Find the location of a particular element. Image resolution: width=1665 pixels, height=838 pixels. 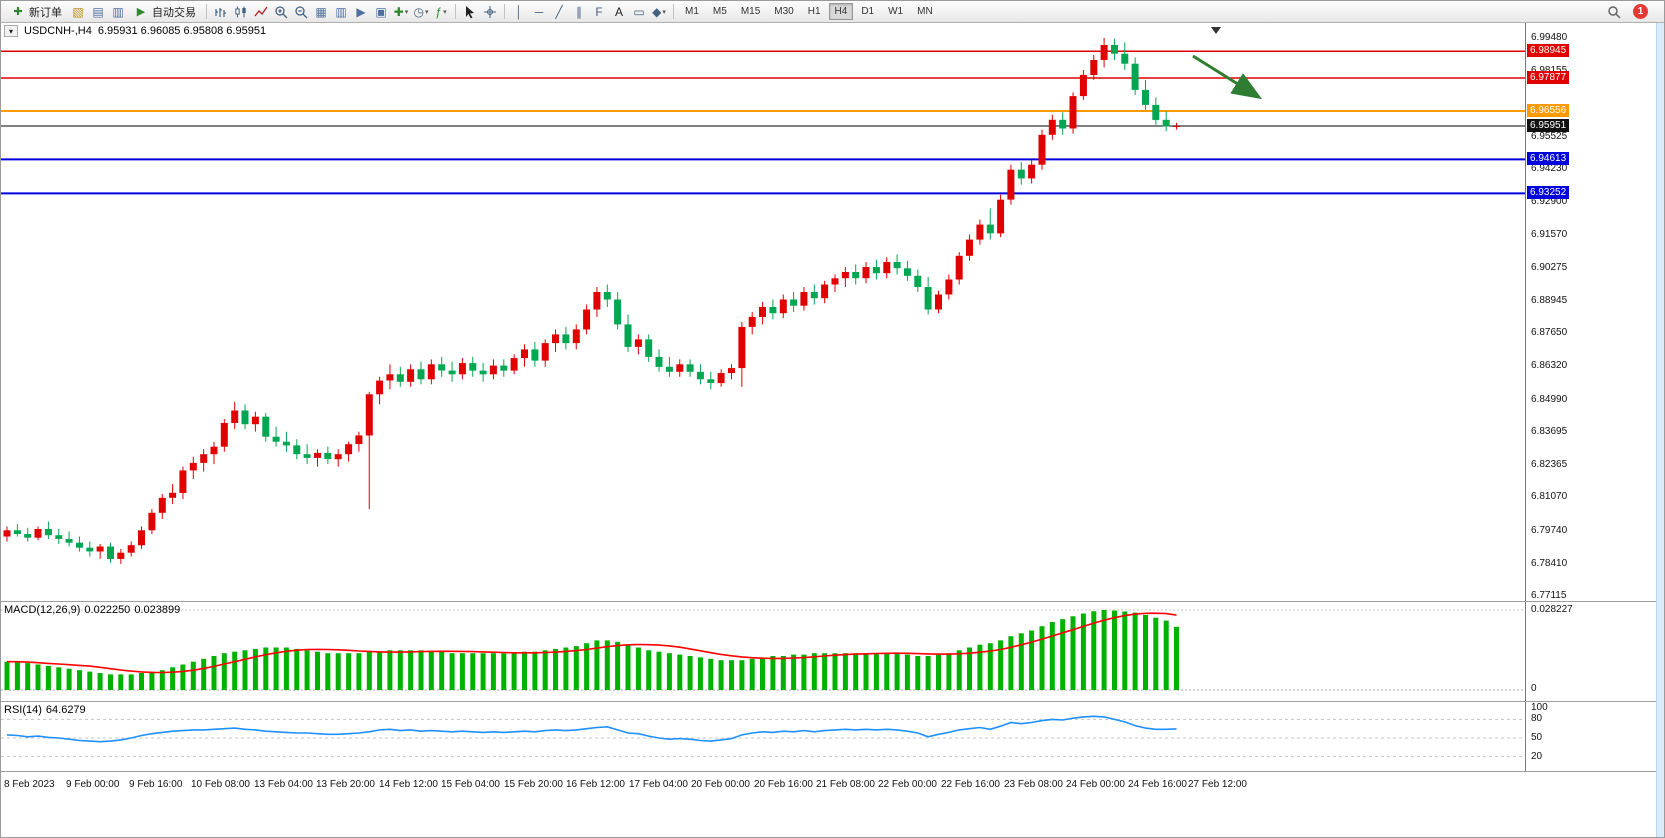

collapse-chart-icon: ▾ is located at coordinates (11, 31).